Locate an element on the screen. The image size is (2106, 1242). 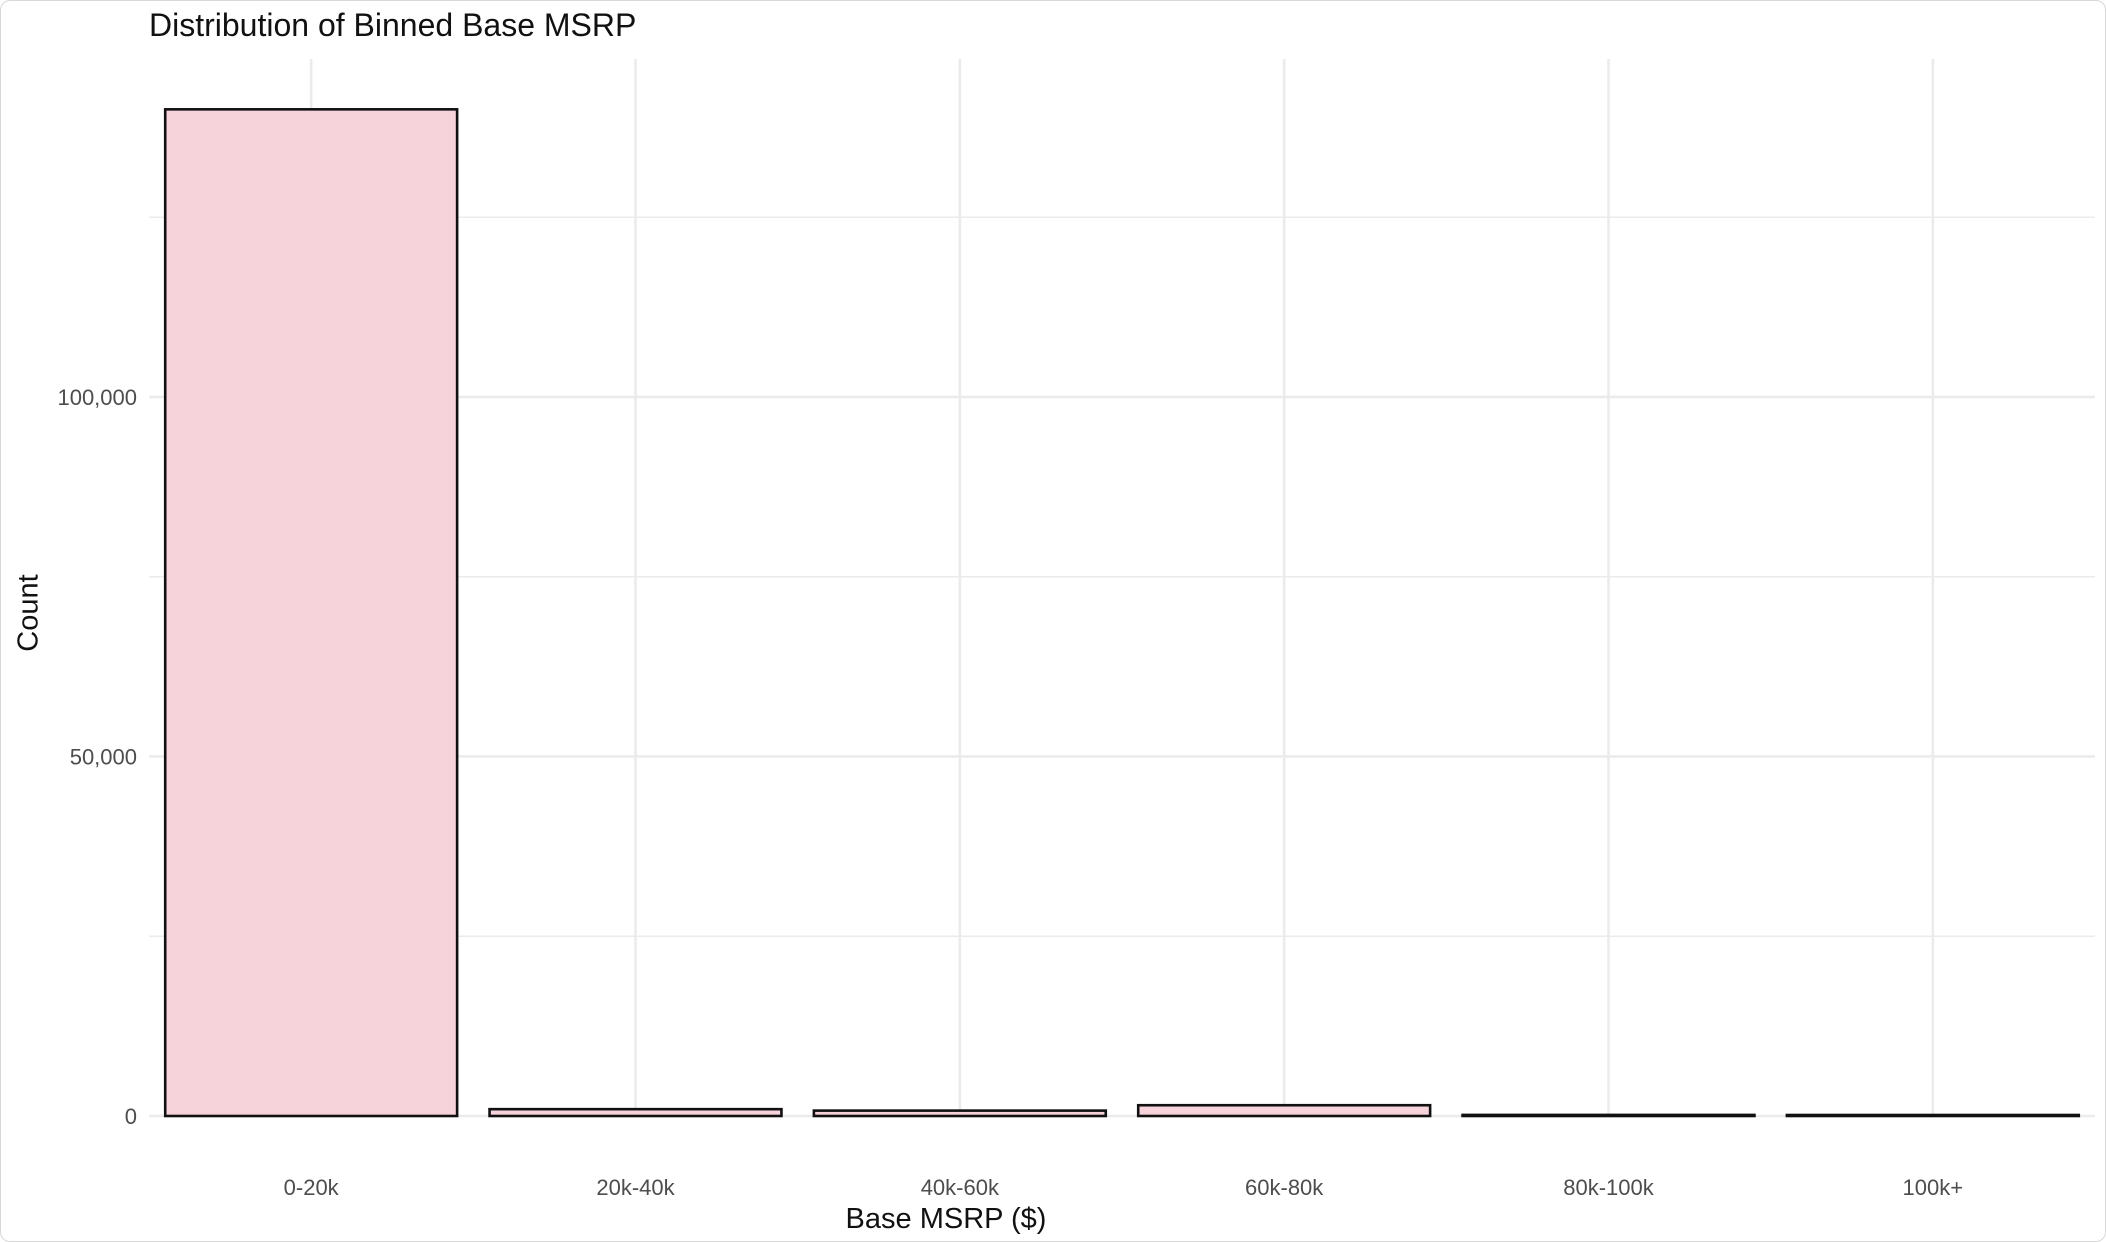
x-axis-label: Base MSRP ($) is located at coordinates (946, 1219).